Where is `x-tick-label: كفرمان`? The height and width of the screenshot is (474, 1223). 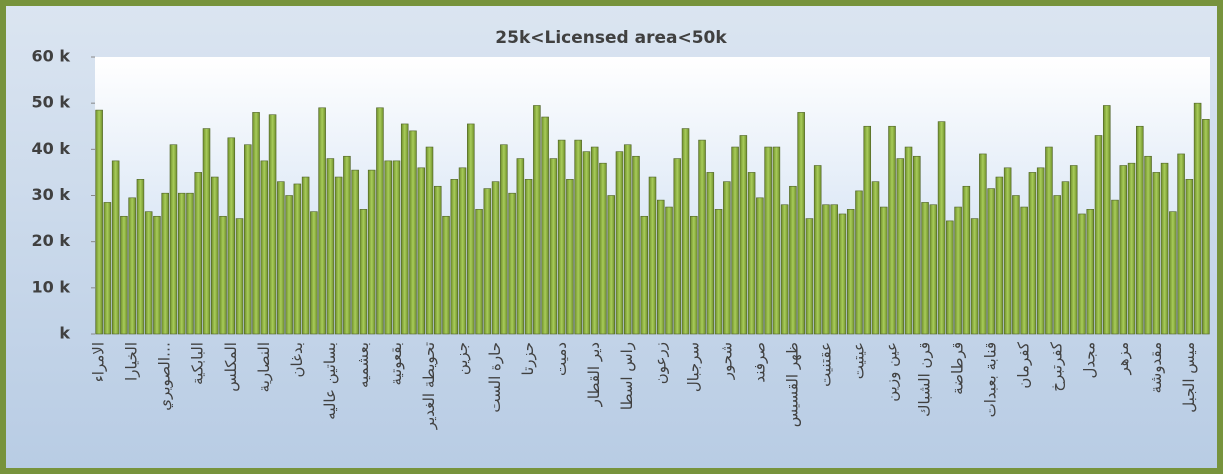
x-tick-label: كفرمان is located at coordinates (1024, 364).